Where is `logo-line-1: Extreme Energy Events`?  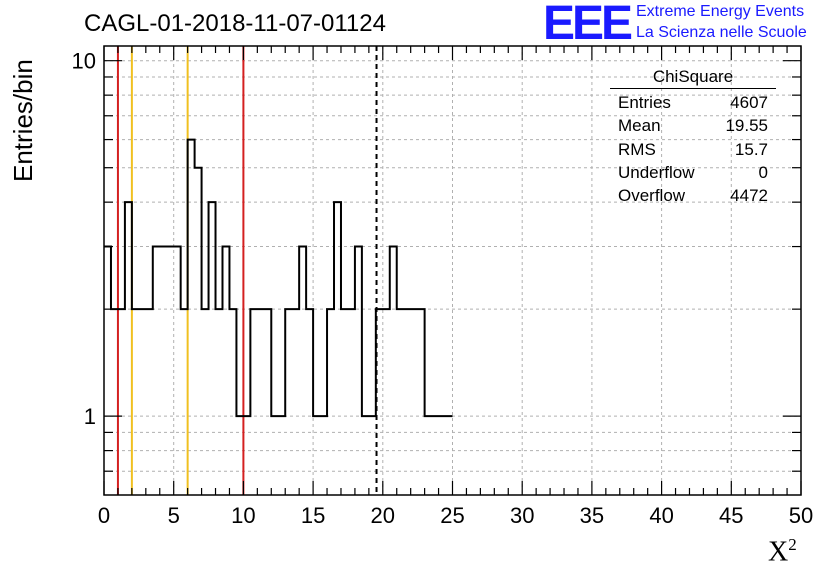
logo-line-1: Extreme Energy Events is located at coordinates (720, 11).